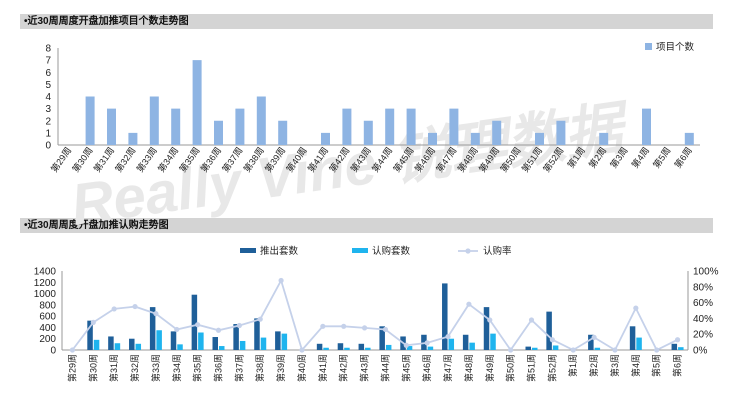 Image resolution: width=740 pixels, height=405 pixels. What do you see at coordinates (661, 157) in the screenshot?
I see `count-x-tick: 第5周` at bounding box center [661, 157].